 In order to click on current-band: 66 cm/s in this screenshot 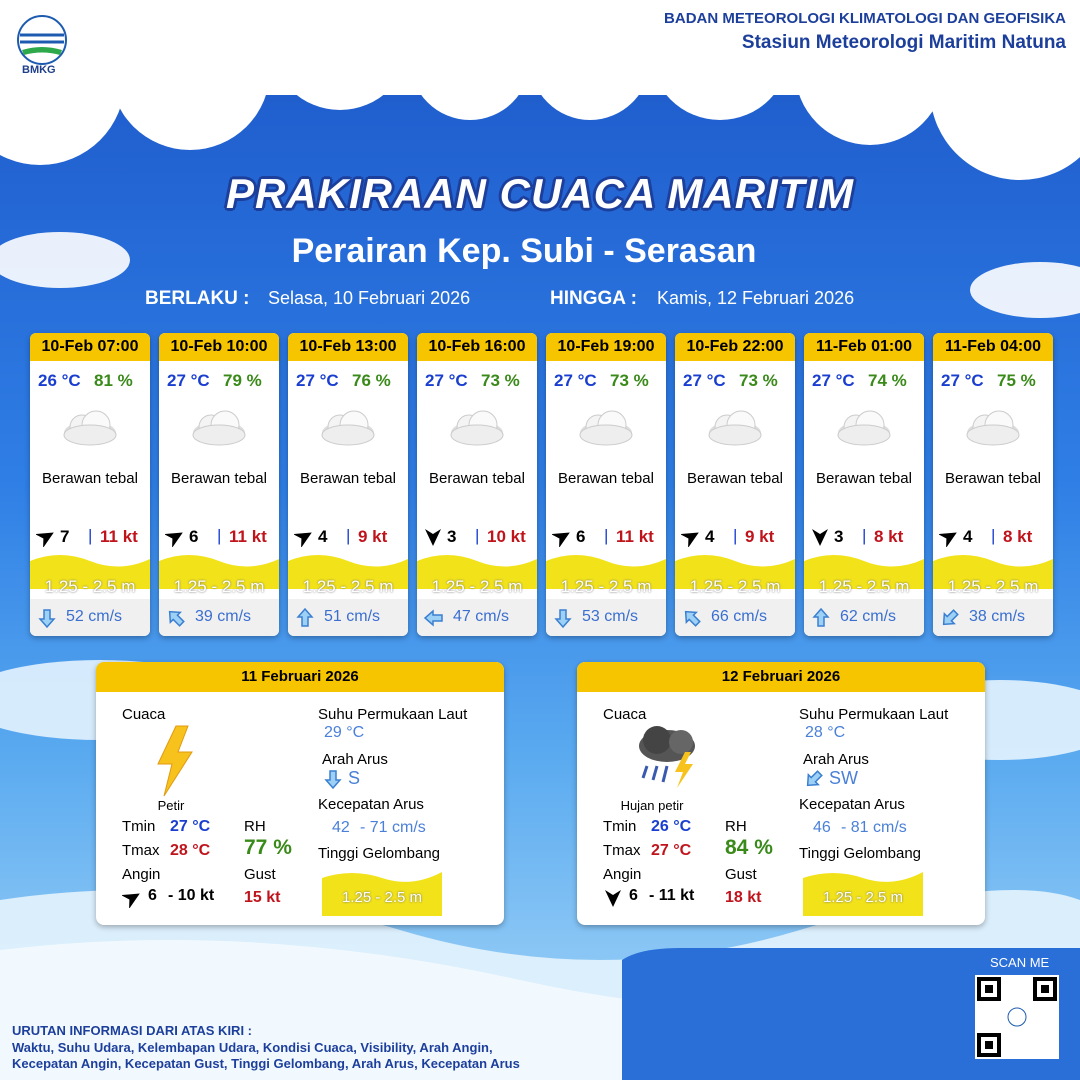, I will do `click(735, 617)`.